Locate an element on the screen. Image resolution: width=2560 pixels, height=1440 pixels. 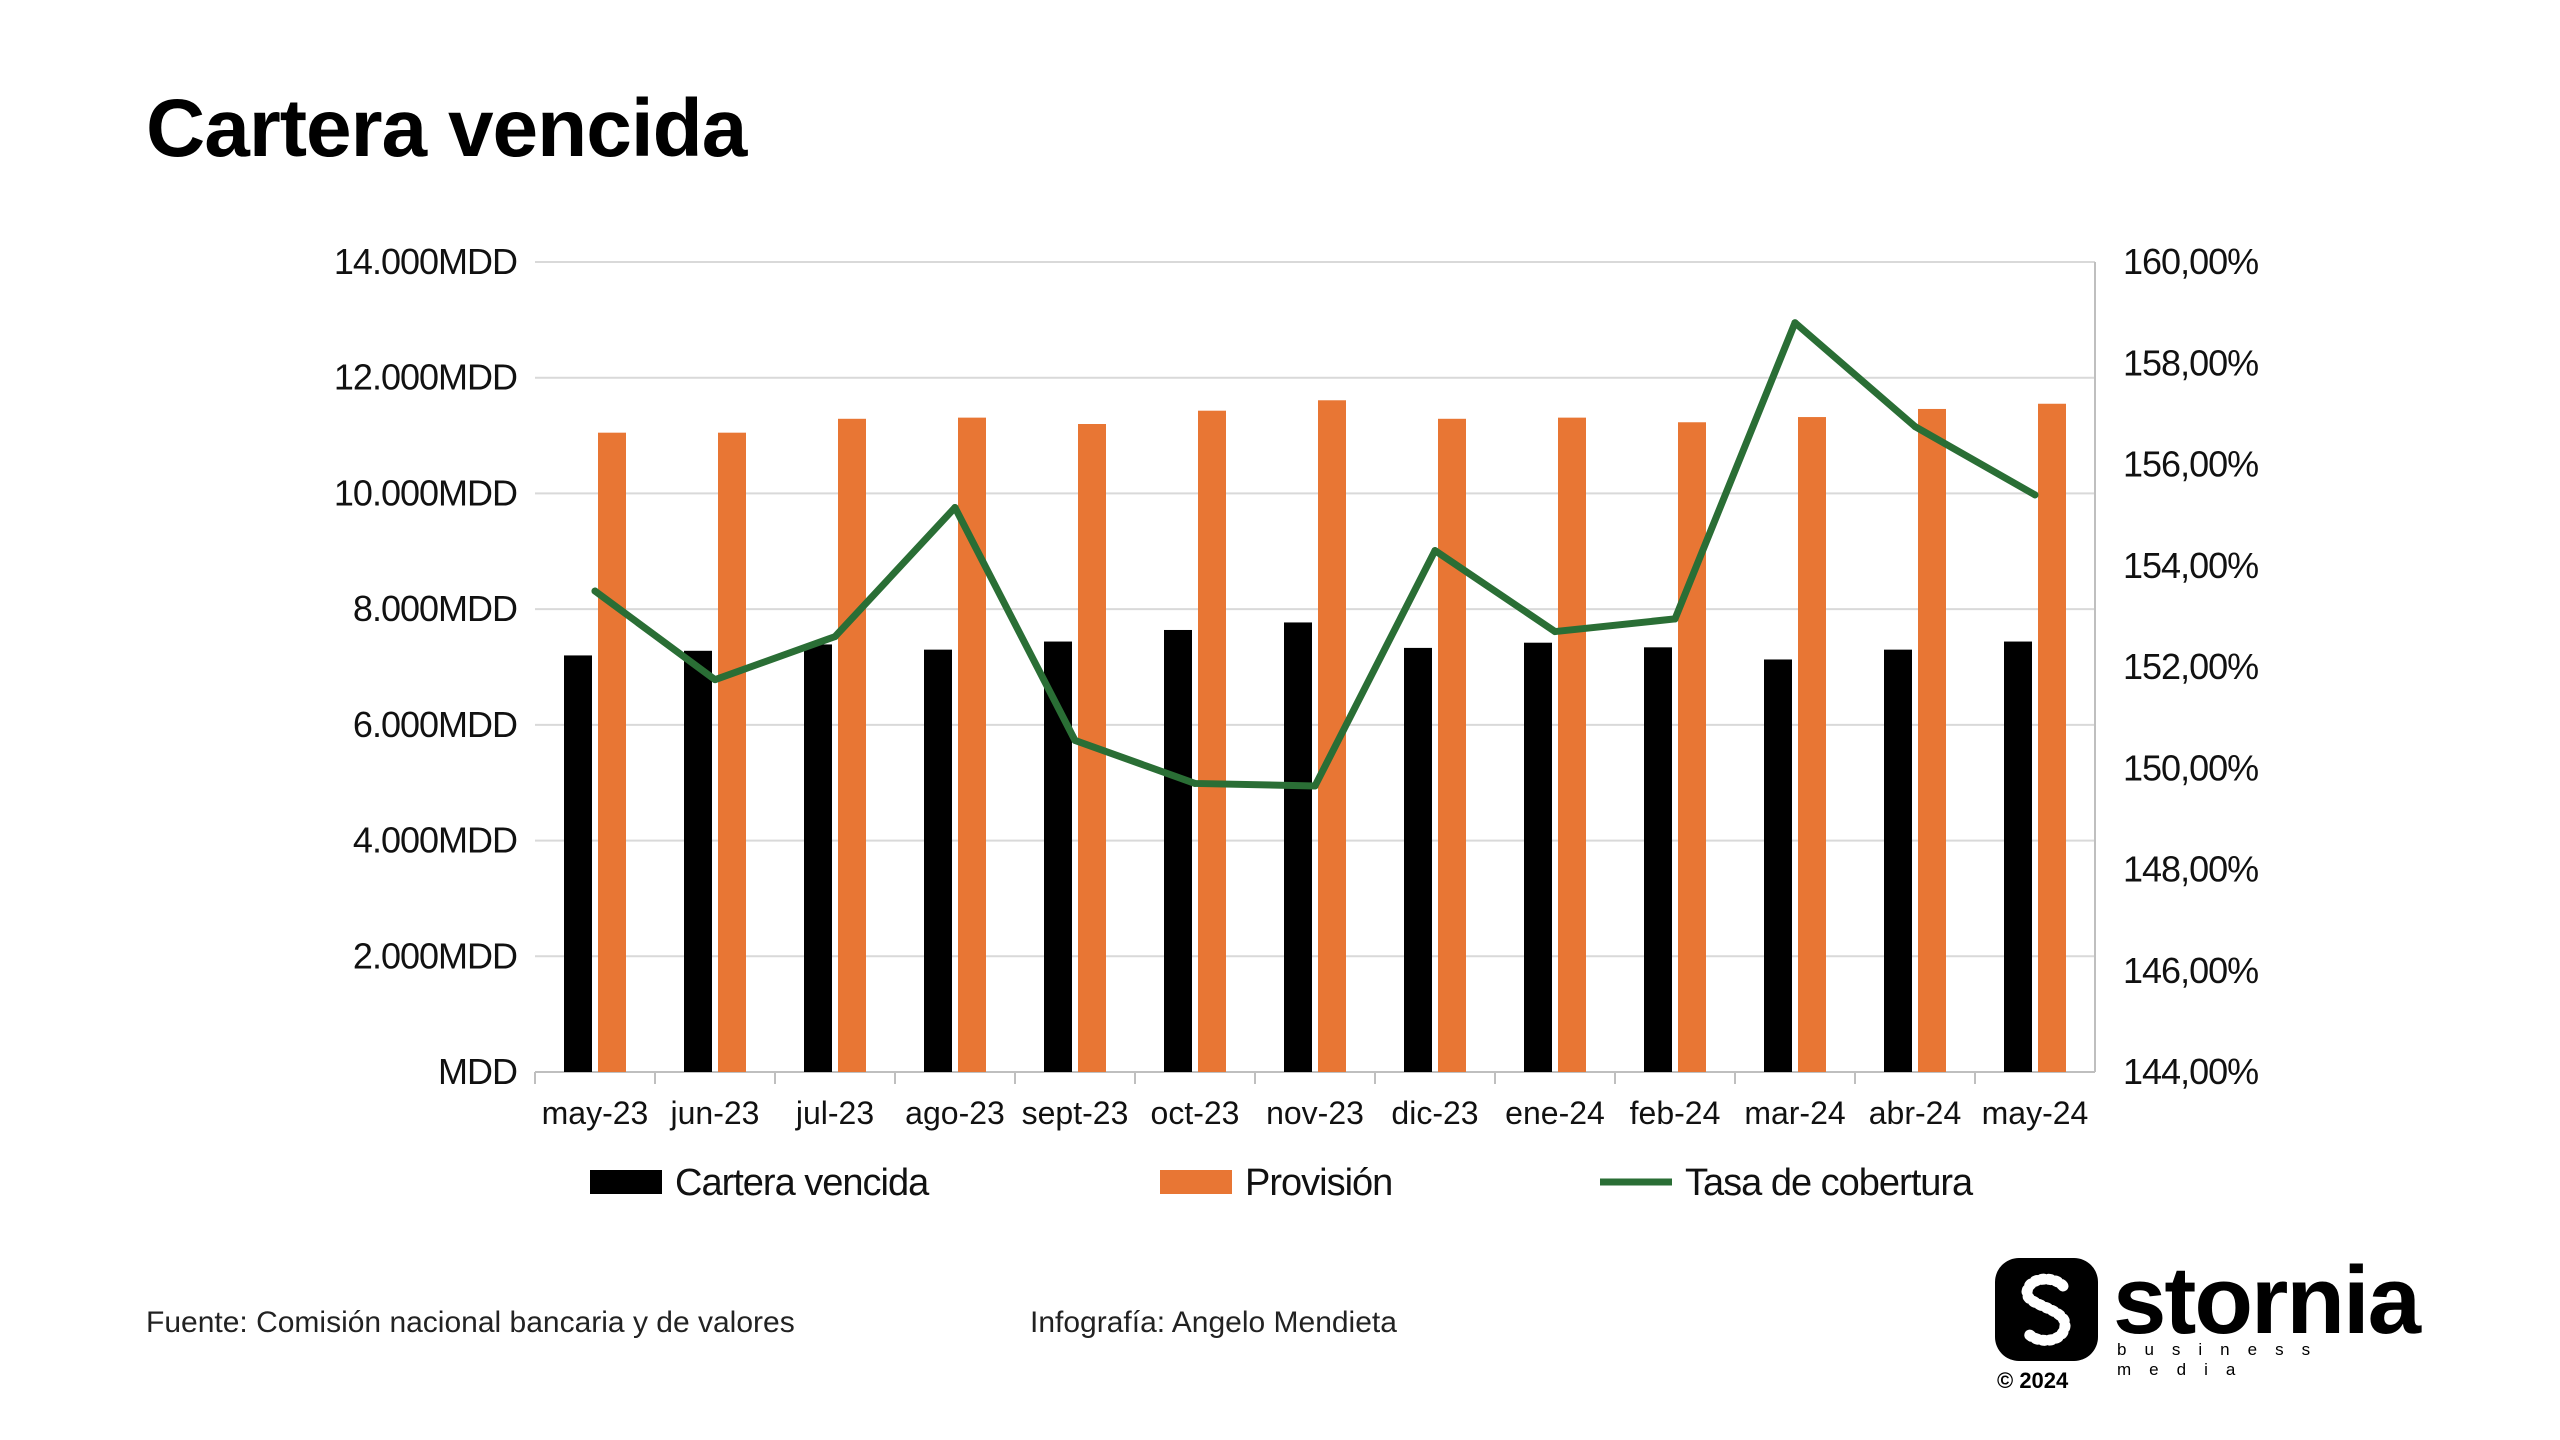
x-tick-label: nov-23 is located at coordinates (1315, 1113).